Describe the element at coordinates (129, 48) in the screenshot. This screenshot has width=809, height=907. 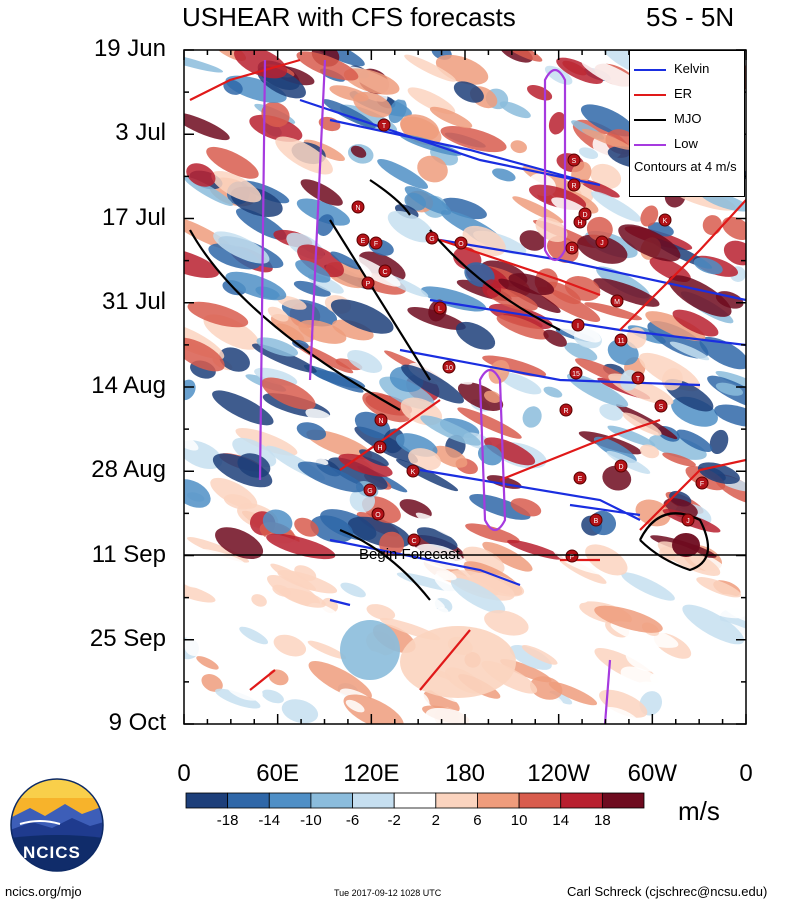
I see `y-tick-label: 19 Jun` at that location.